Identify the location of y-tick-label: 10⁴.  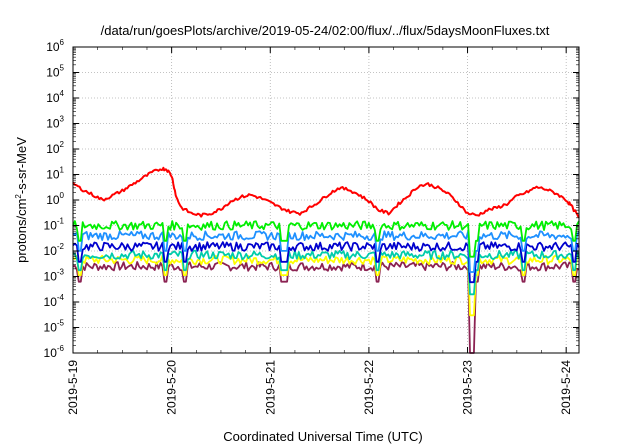
(55, 97).